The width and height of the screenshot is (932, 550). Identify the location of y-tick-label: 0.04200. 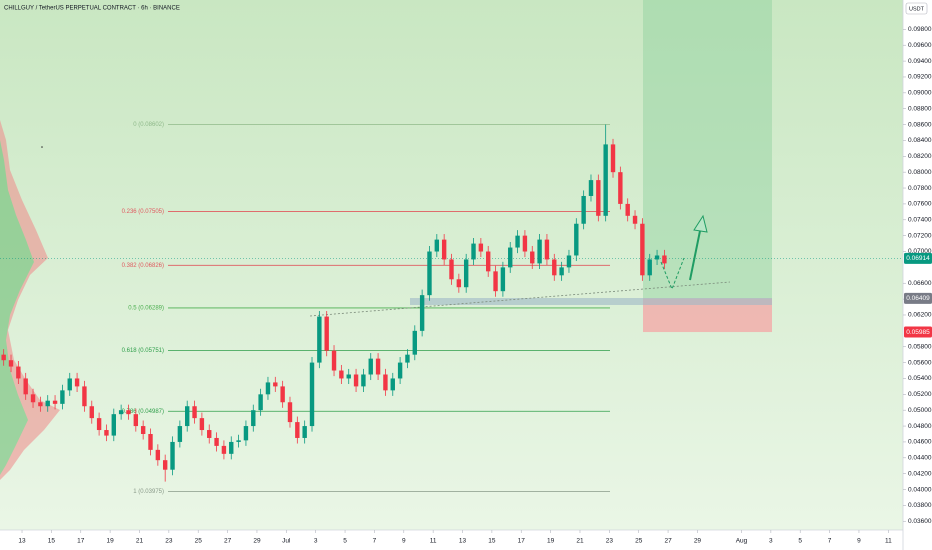
(920, 473).